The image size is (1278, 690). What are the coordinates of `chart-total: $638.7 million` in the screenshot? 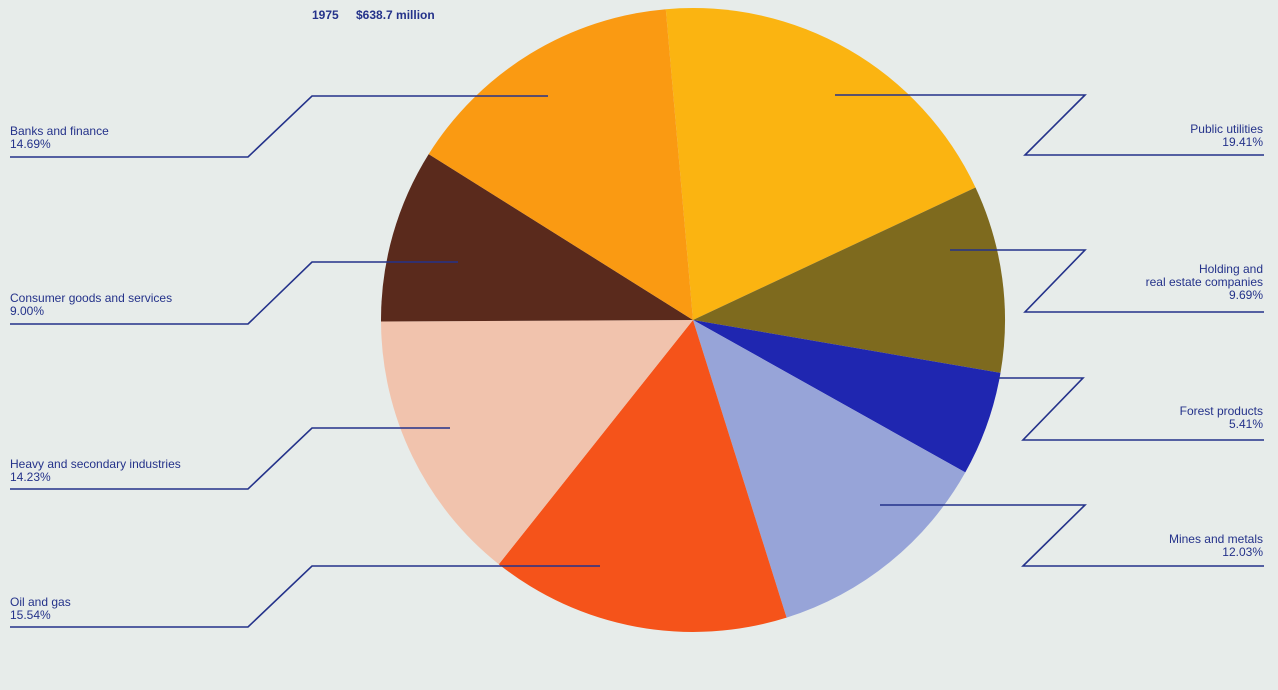 It's located at (395, 15).